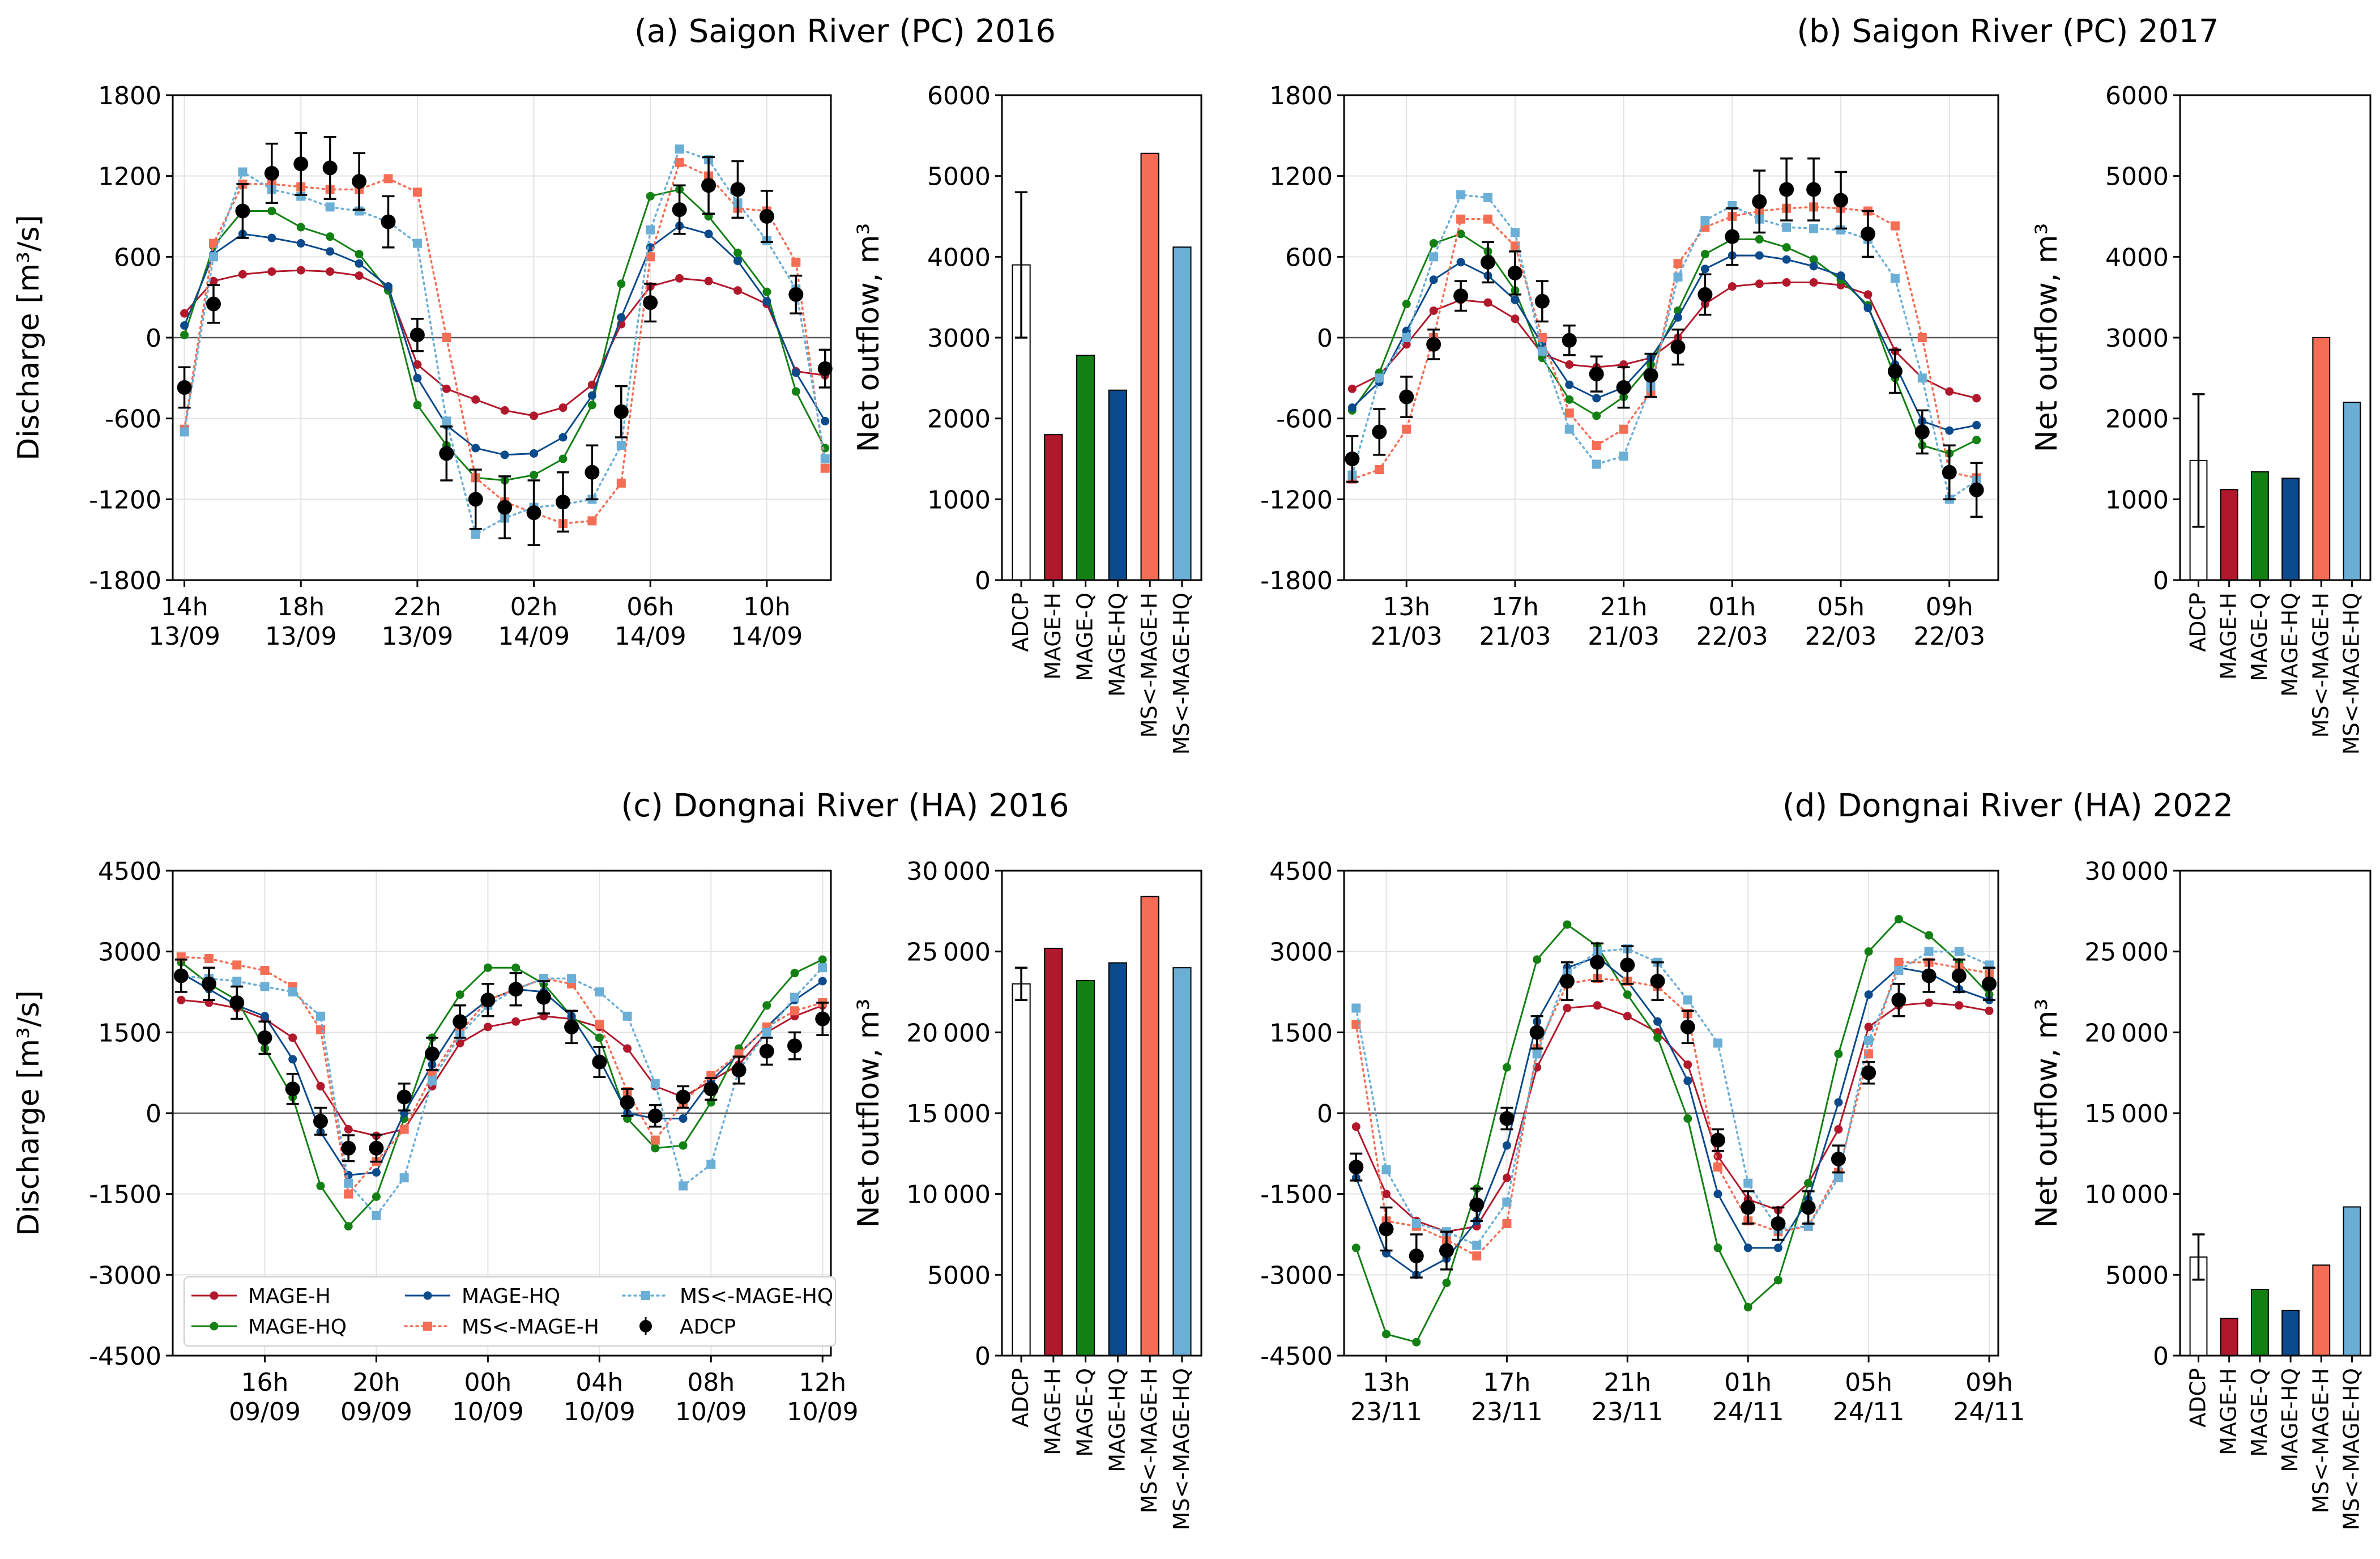 This screenshot has width=2380, height=1559. What do you see at coordinates (1664, 337) in the screenshot?
I see `series-ADCP` at bounding box center [1664, 337].